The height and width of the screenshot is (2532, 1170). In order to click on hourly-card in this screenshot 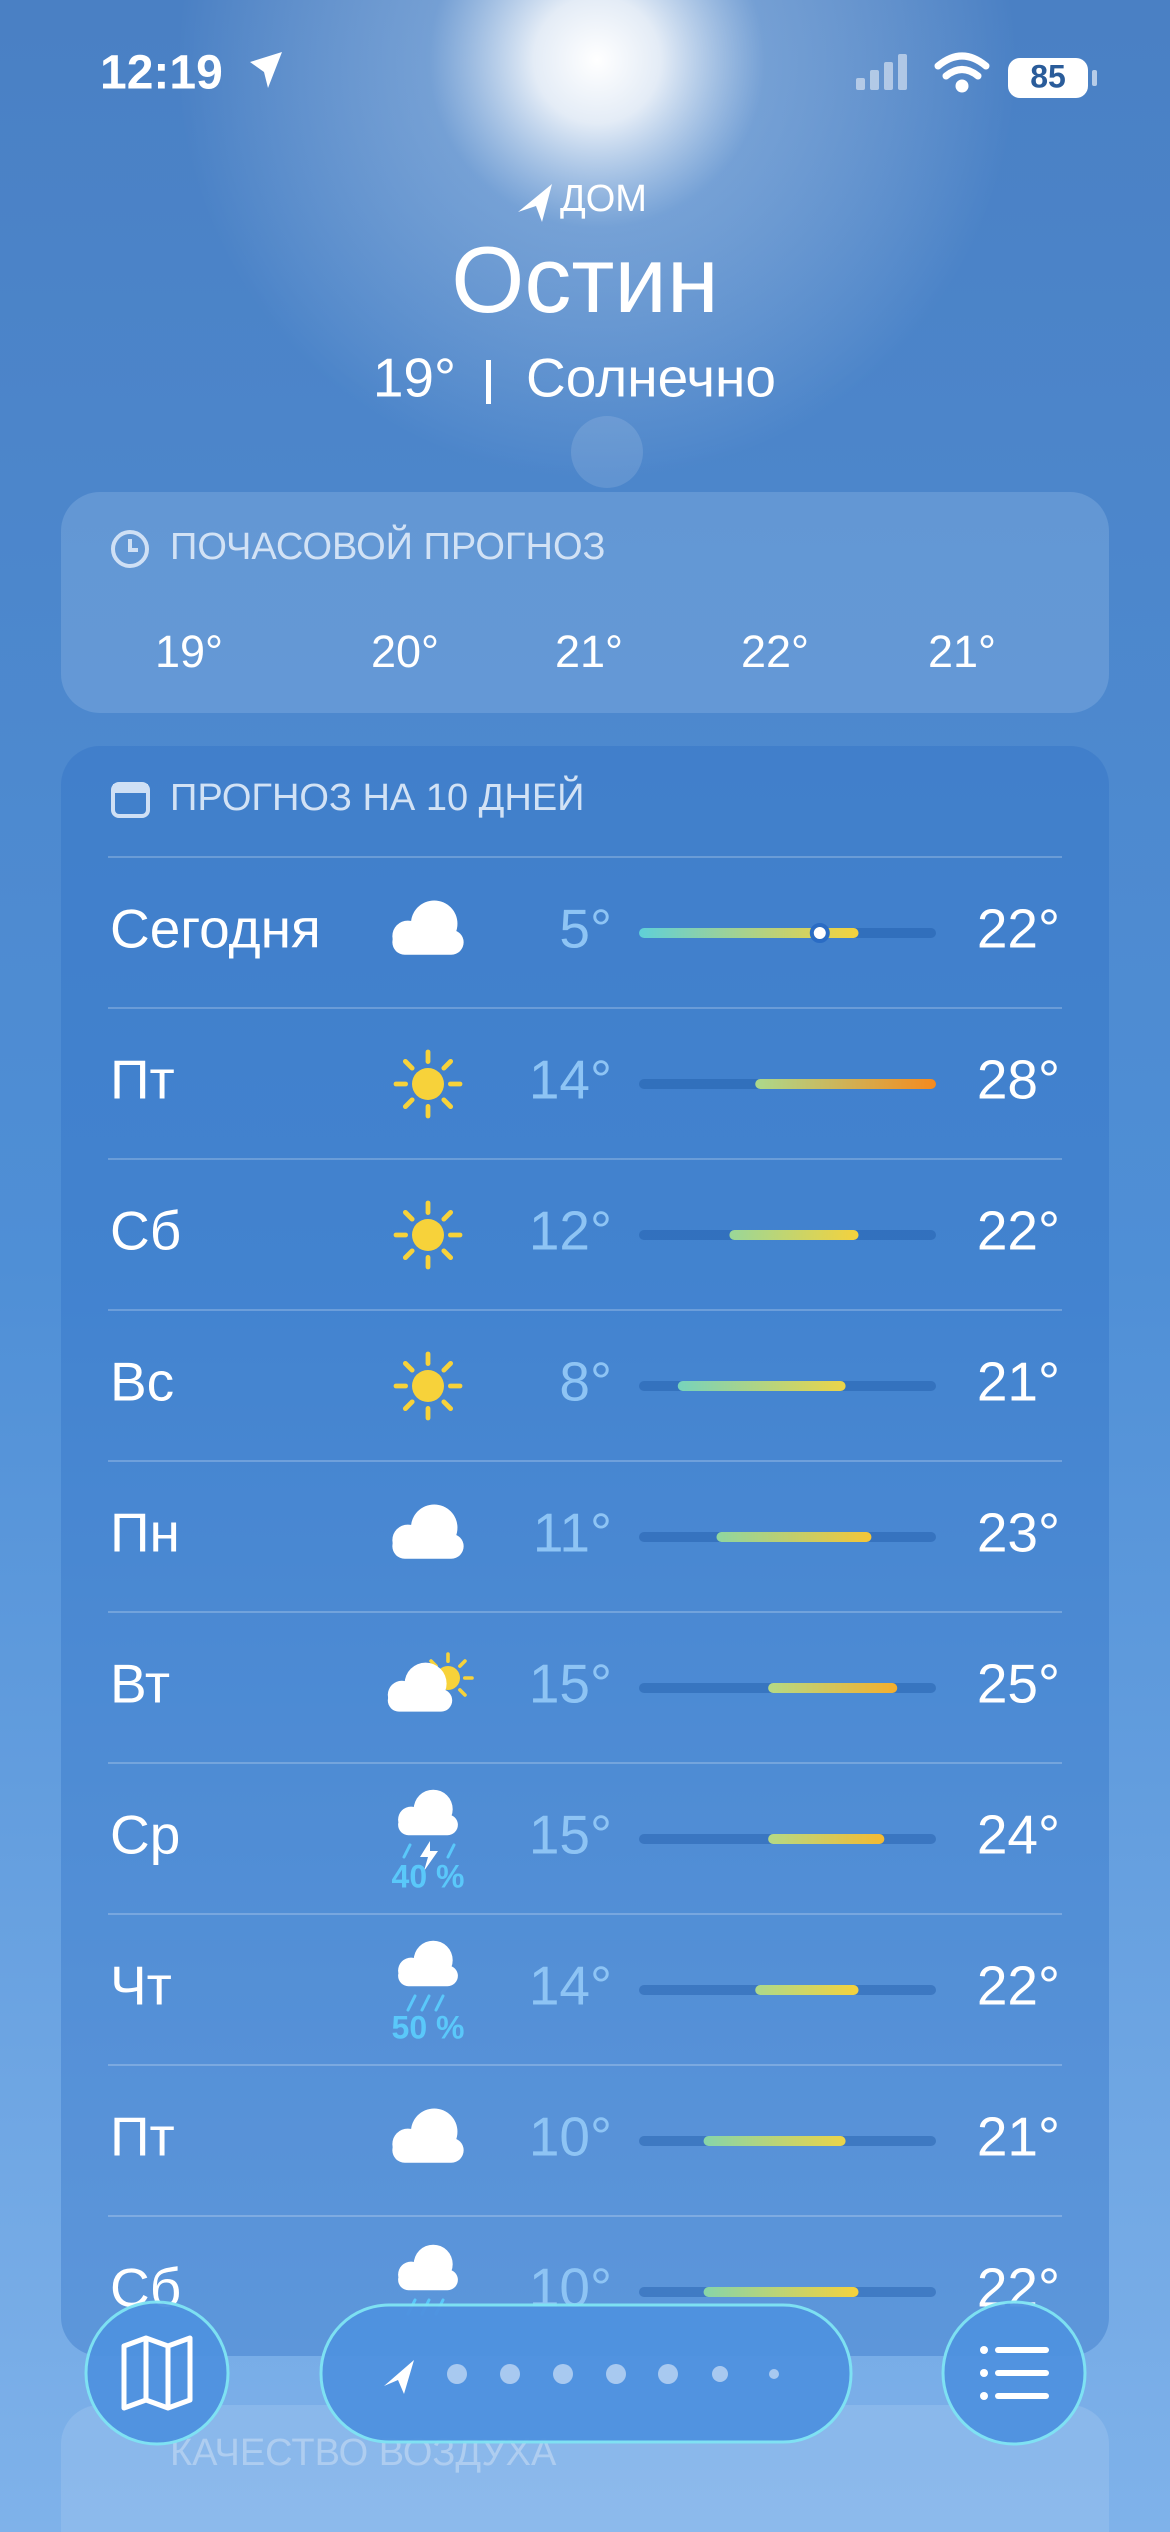, I will do `click(585, 602)`.